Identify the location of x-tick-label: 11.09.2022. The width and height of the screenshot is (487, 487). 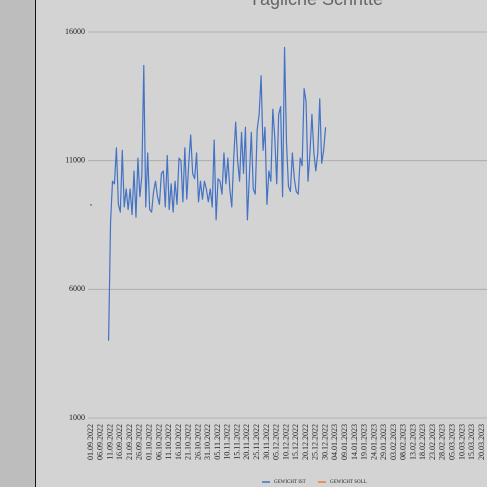
(109, 442).